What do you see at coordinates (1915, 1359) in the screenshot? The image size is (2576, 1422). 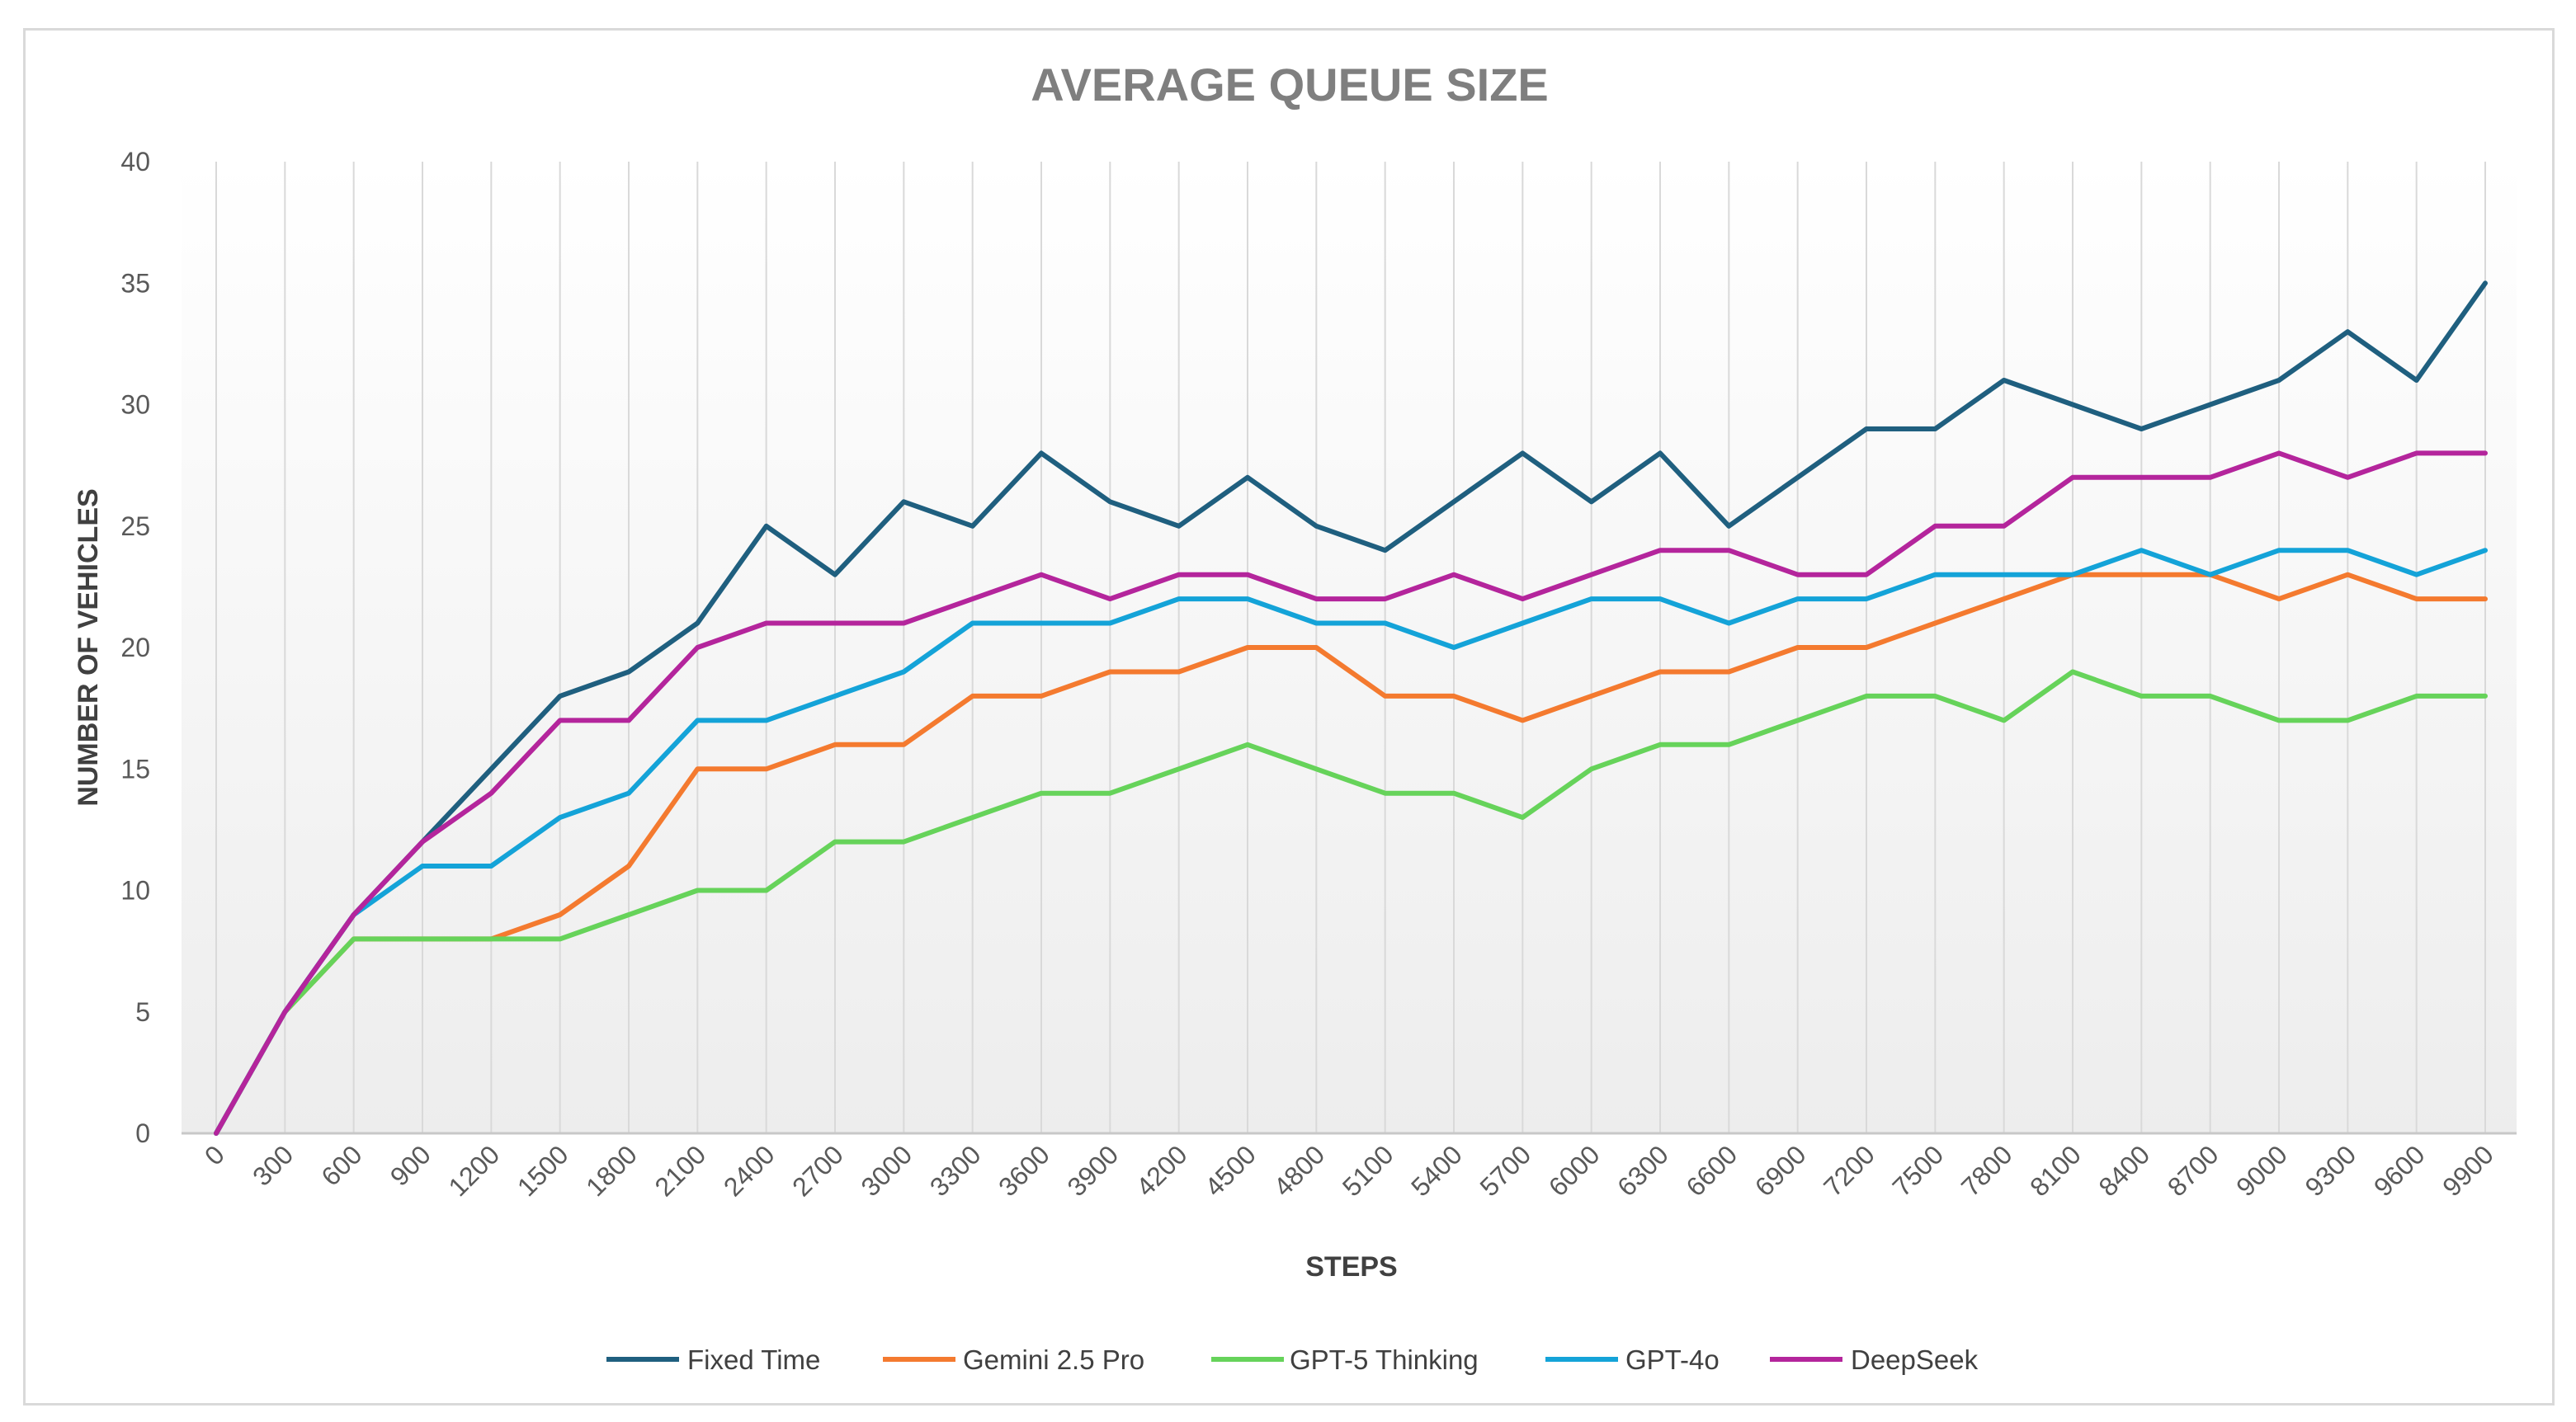 I see `legend-label: DeepSeek` at bounding box center [1915, 1359].